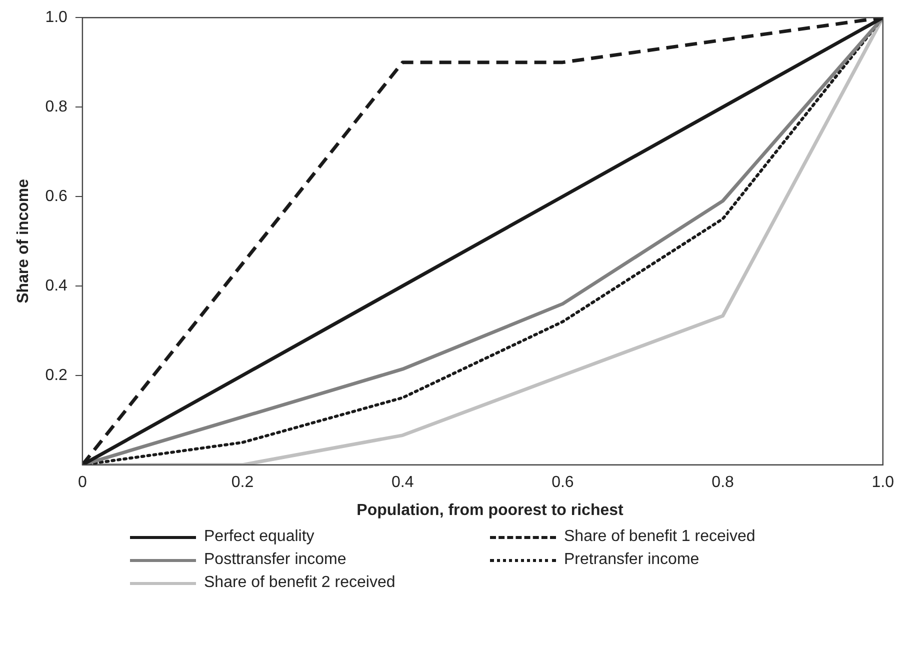 The image size is (902, 659). Describe the element at coordinates (490, 511) in the screenshot. I see `x-axis-title: Population, from poorest to richest` at that location.